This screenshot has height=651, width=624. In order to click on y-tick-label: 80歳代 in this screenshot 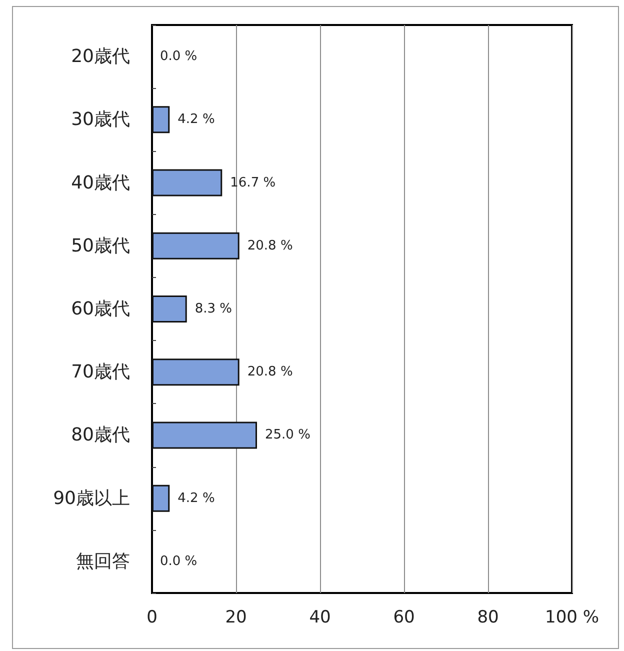, I will do `click(100, 435)`.